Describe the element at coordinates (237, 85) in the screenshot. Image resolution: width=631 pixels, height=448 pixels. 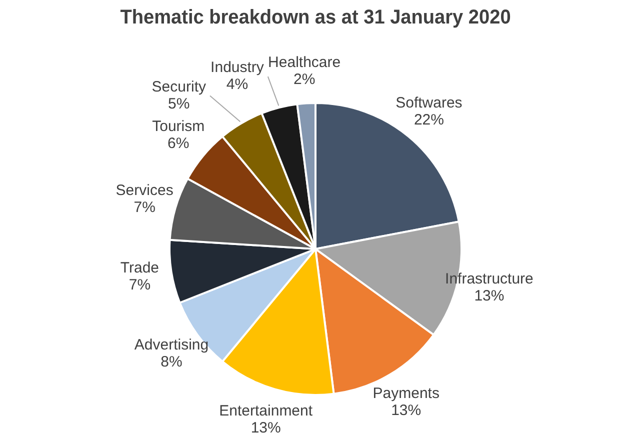
I see `data-label: 4%` at that location.